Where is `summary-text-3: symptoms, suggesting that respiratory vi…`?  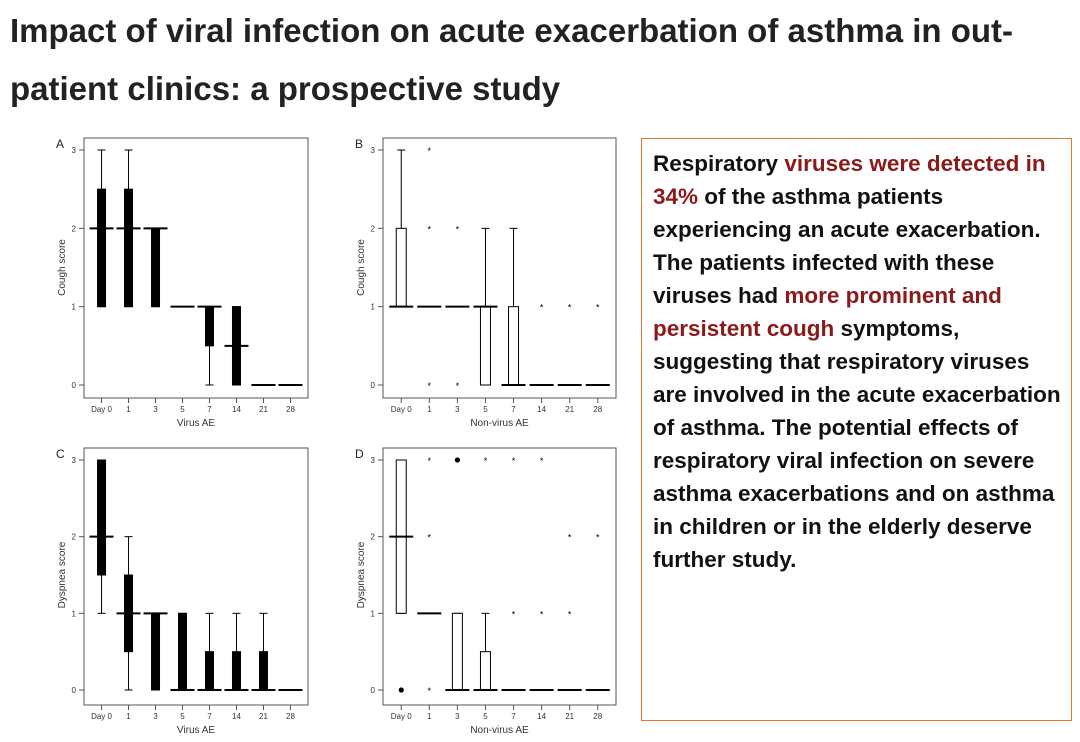 summary-text-3: symptoms, suggesting that respiratory vi… is located at coordinates (857, 444).